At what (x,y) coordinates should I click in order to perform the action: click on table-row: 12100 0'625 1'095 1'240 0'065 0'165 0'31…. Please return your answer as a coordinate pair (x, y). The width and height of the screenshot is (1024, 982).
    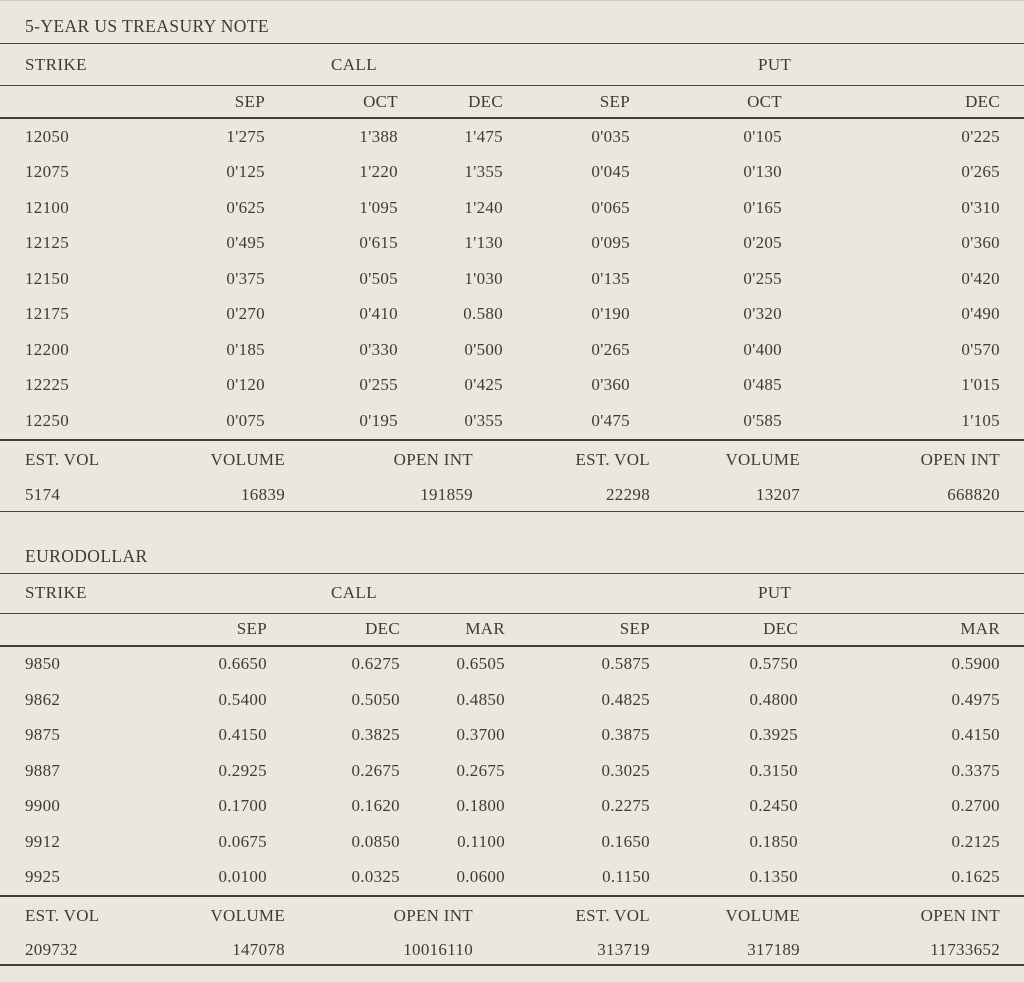
    Looking at the image, I should click on (512, 208).